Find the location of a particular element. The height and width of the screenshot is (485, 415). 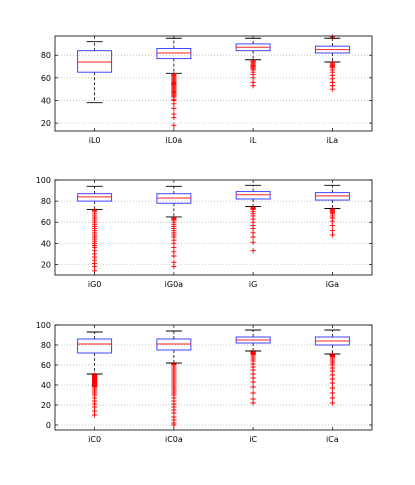

box-iLa is located at coordinates (332, 63).